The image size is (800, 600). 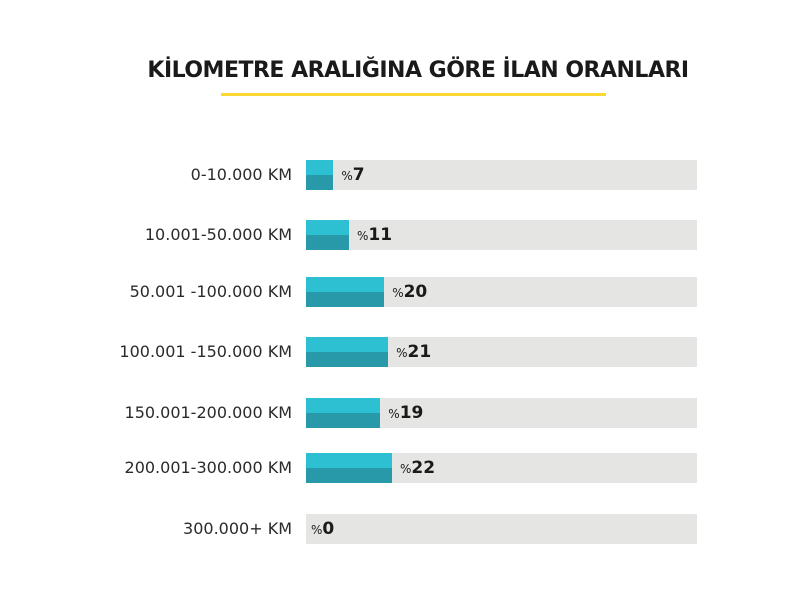 What do you see at coordinates (418, 468) in the screenshot?
I see `data-label: %22` at bounding box center [418, 468].